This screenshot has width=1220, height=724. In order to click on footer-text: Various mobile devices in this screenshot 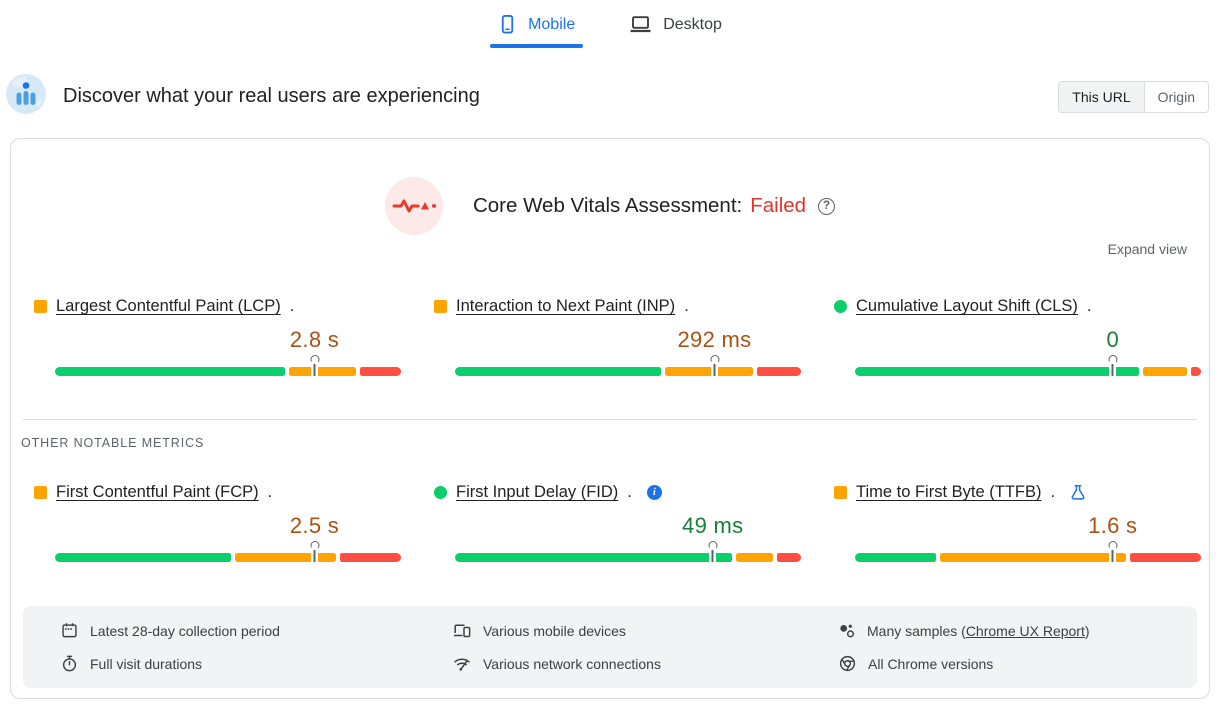, I will do `click(554, 630)`.